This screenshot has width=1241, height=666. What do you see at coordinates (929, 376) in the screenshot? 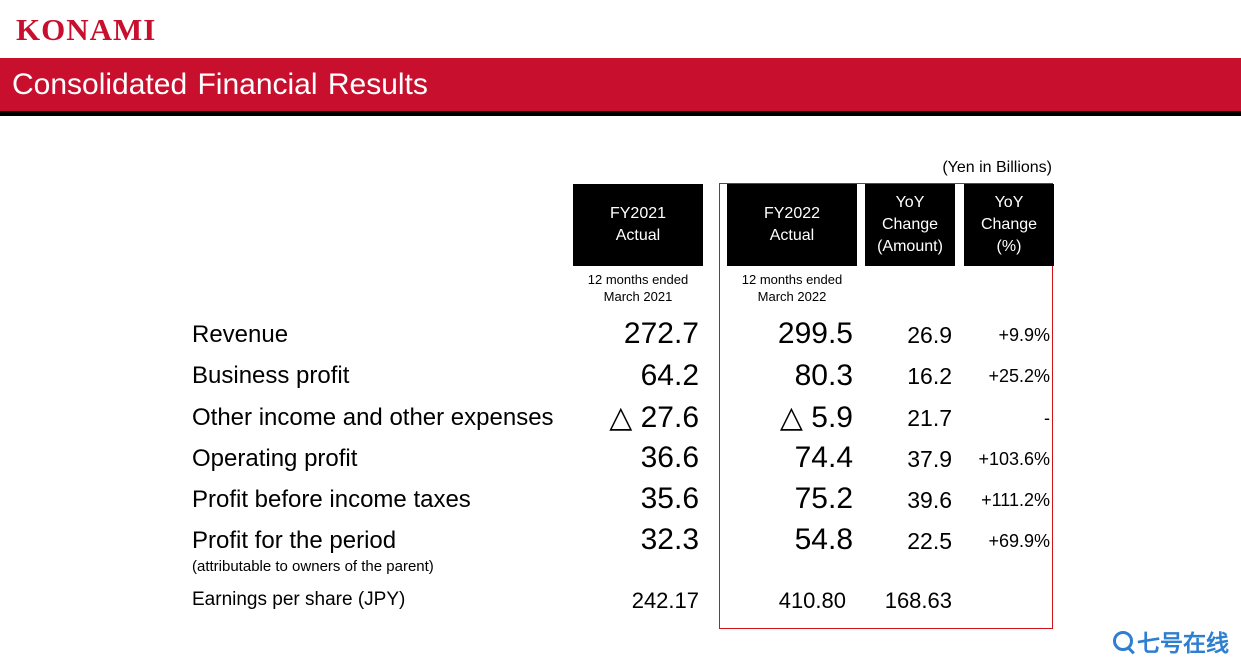
I see `business-profit-yoy-amount: 16.2` at bounding box center [929, 376].